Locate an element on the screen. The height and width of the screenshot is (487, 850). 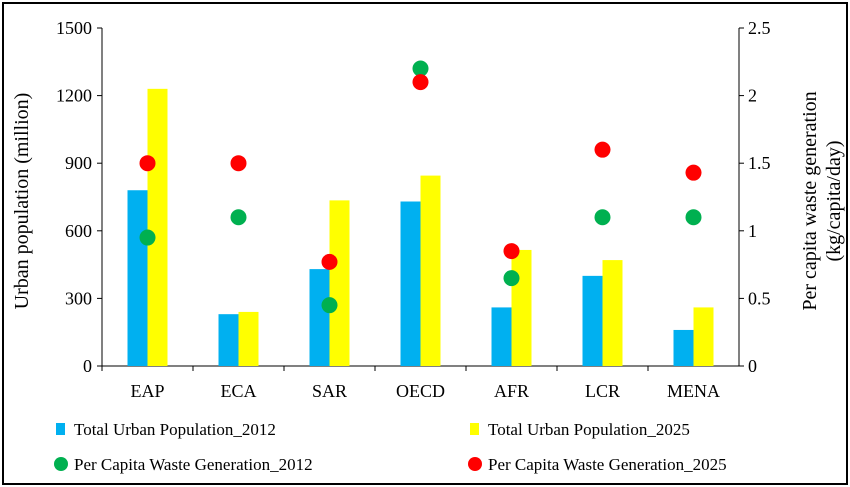
bar-2012-sar is located at coordinates (319, 317).